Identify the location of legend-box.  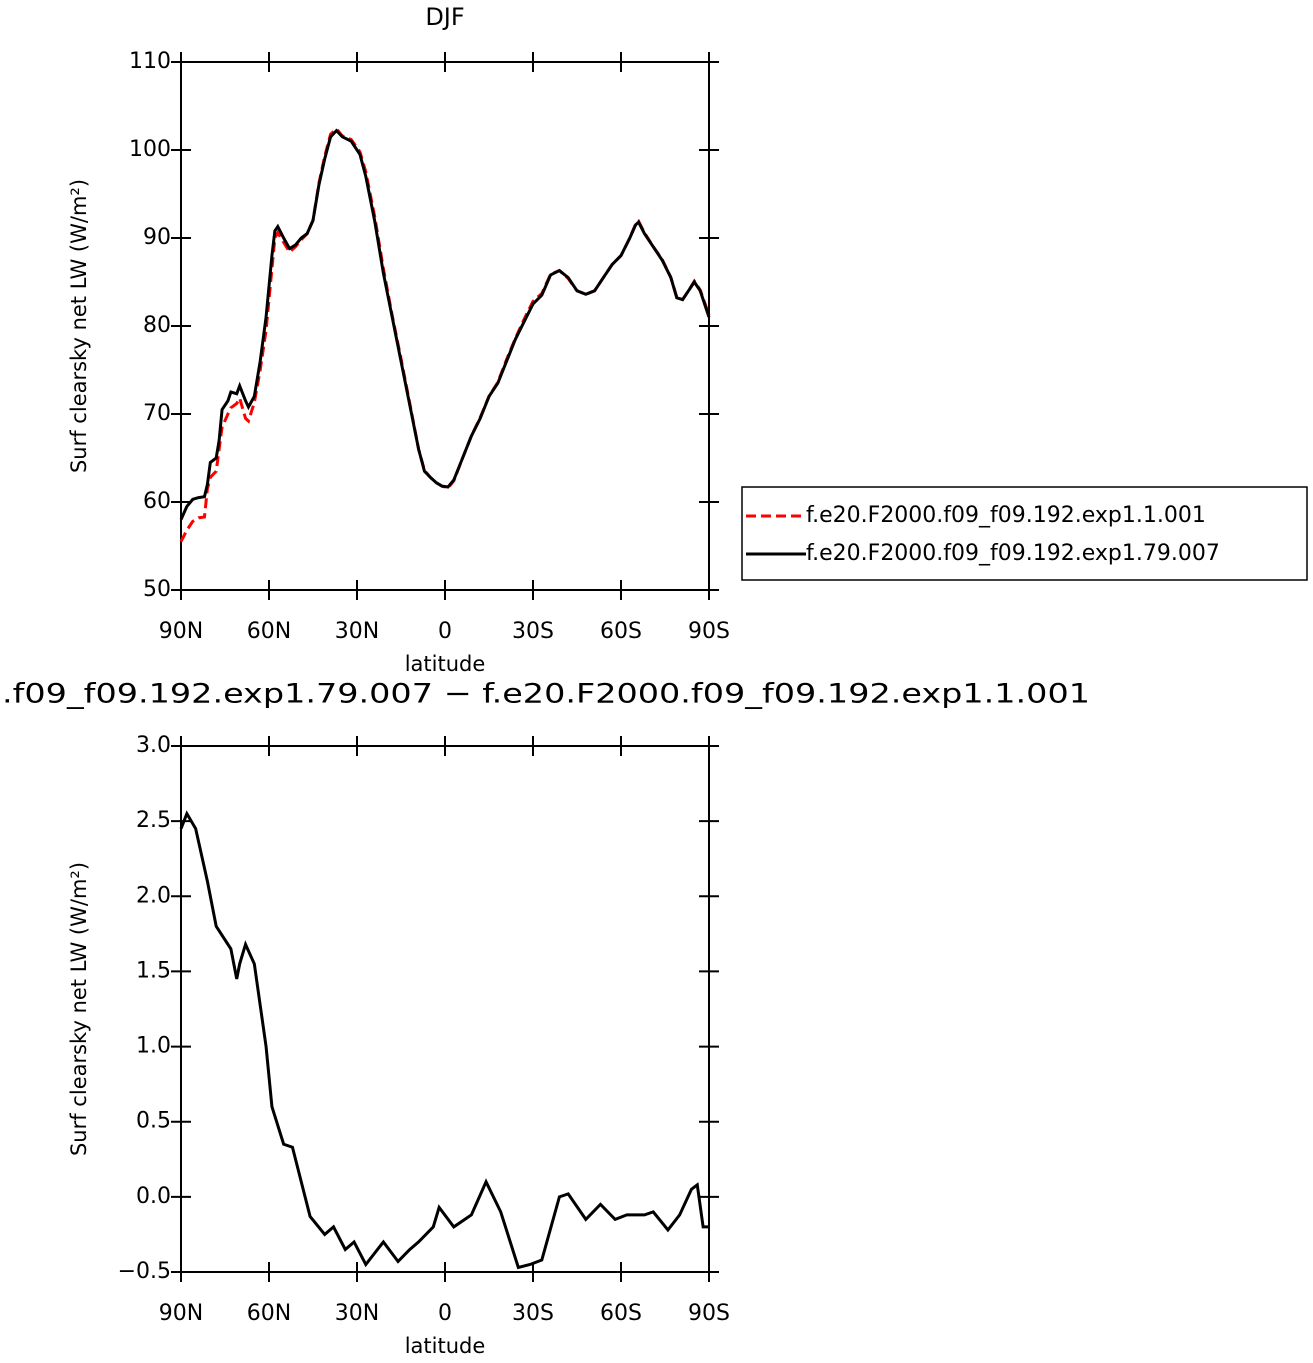
(1024, 533).